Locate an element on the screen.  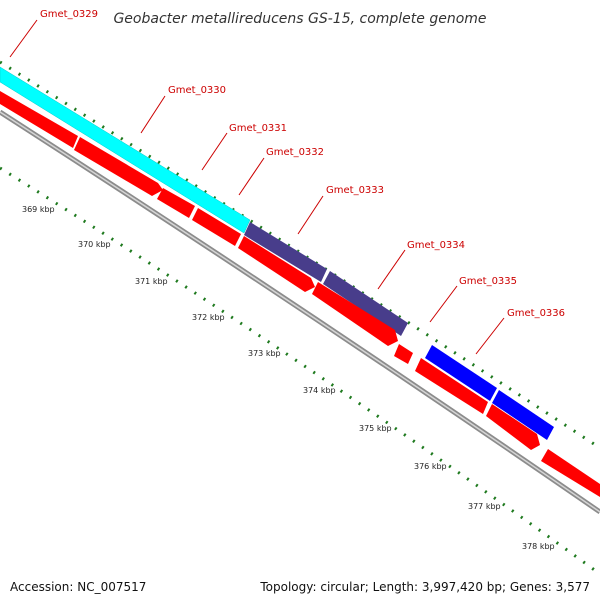
kbp-label-369: 369 kbp is located at coordinates (38, 209).